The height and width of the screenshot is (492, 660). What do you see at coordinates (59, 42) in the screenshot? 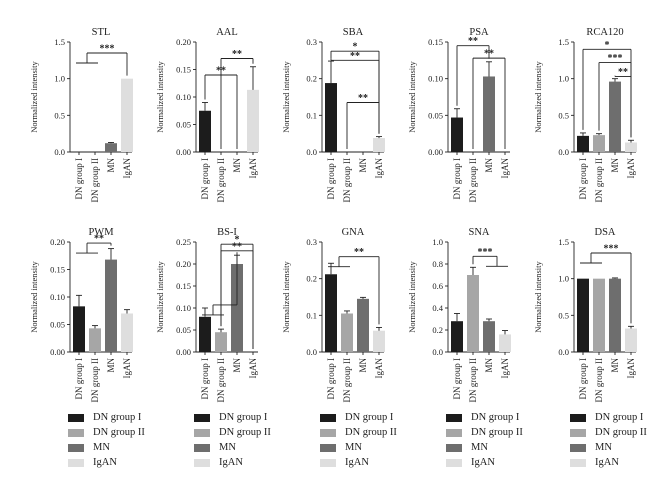
I see `y-tick-label: 1.5` at bounding box center [59, 42].